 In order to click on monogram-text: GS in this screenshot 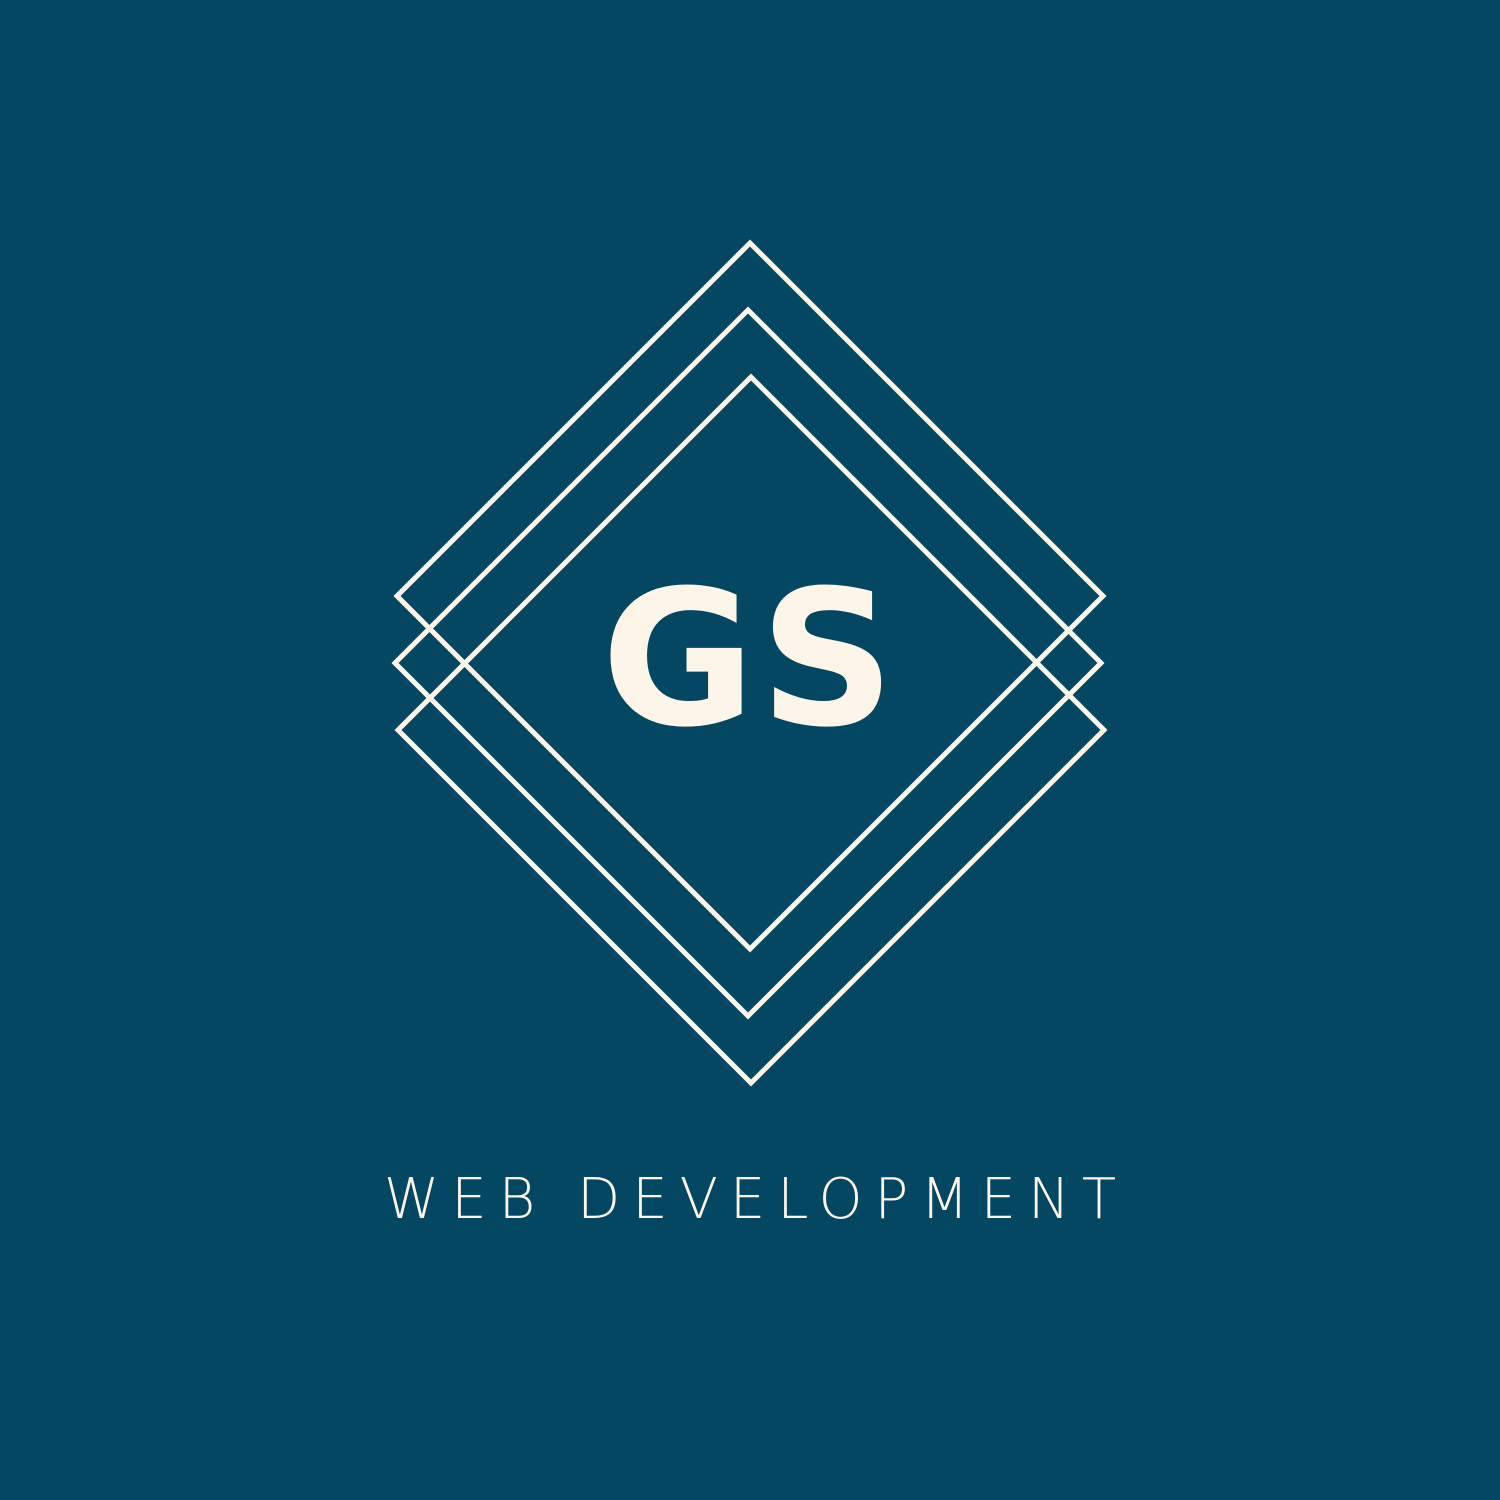, I will do `click(750, 659)`.